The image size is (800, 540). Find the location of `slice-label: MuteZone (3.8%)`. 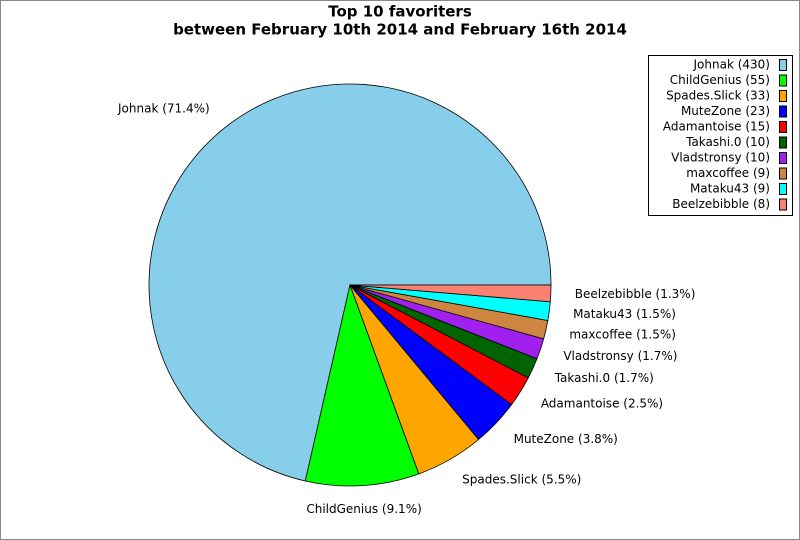

slice-label: MuteZone (3.8%) is located at coordinates (566, 439).